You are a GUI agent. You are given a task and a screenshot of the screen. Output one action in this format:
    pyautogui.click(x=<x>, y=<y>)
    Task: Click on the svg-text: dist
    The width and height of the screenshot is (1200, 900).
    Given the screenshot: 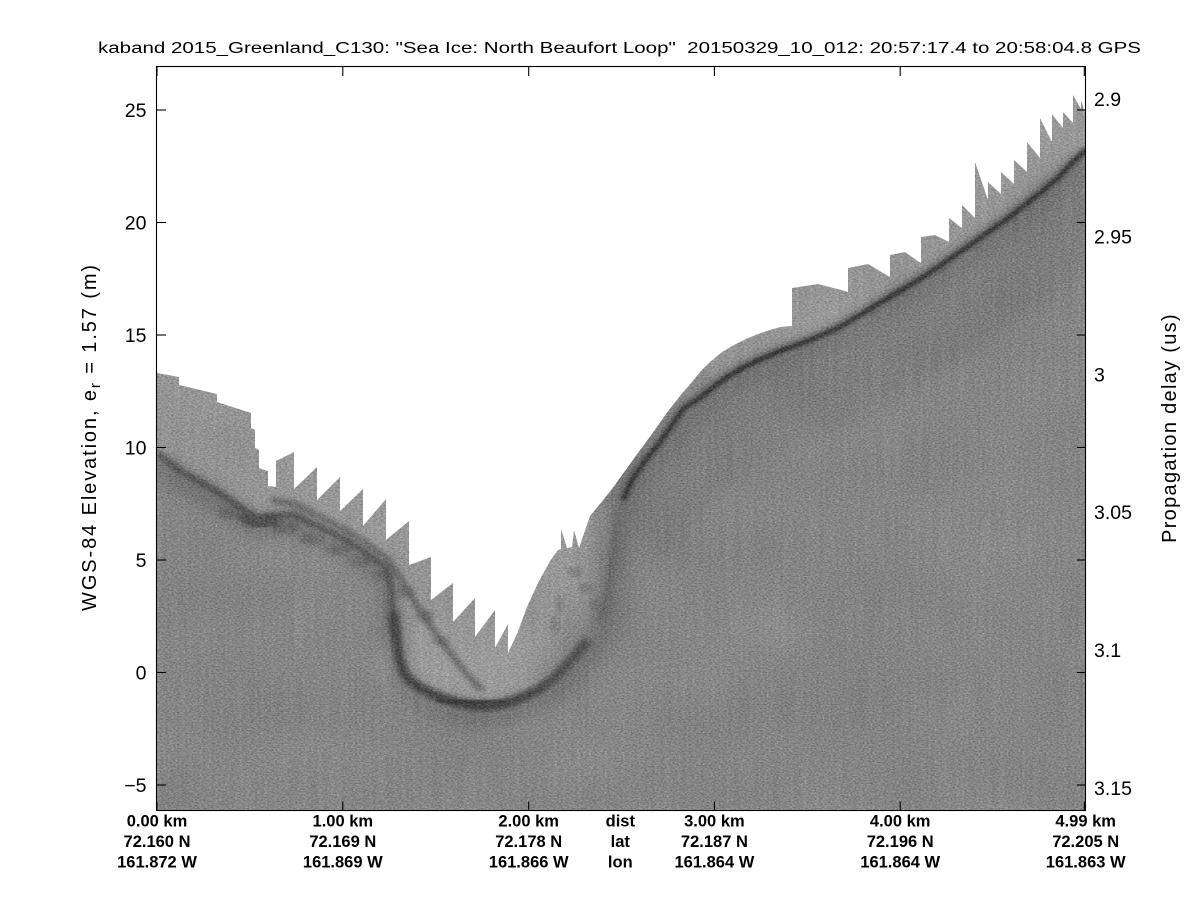 What is the action you would take?
    pyautogui.click(x=621, y=822)
    